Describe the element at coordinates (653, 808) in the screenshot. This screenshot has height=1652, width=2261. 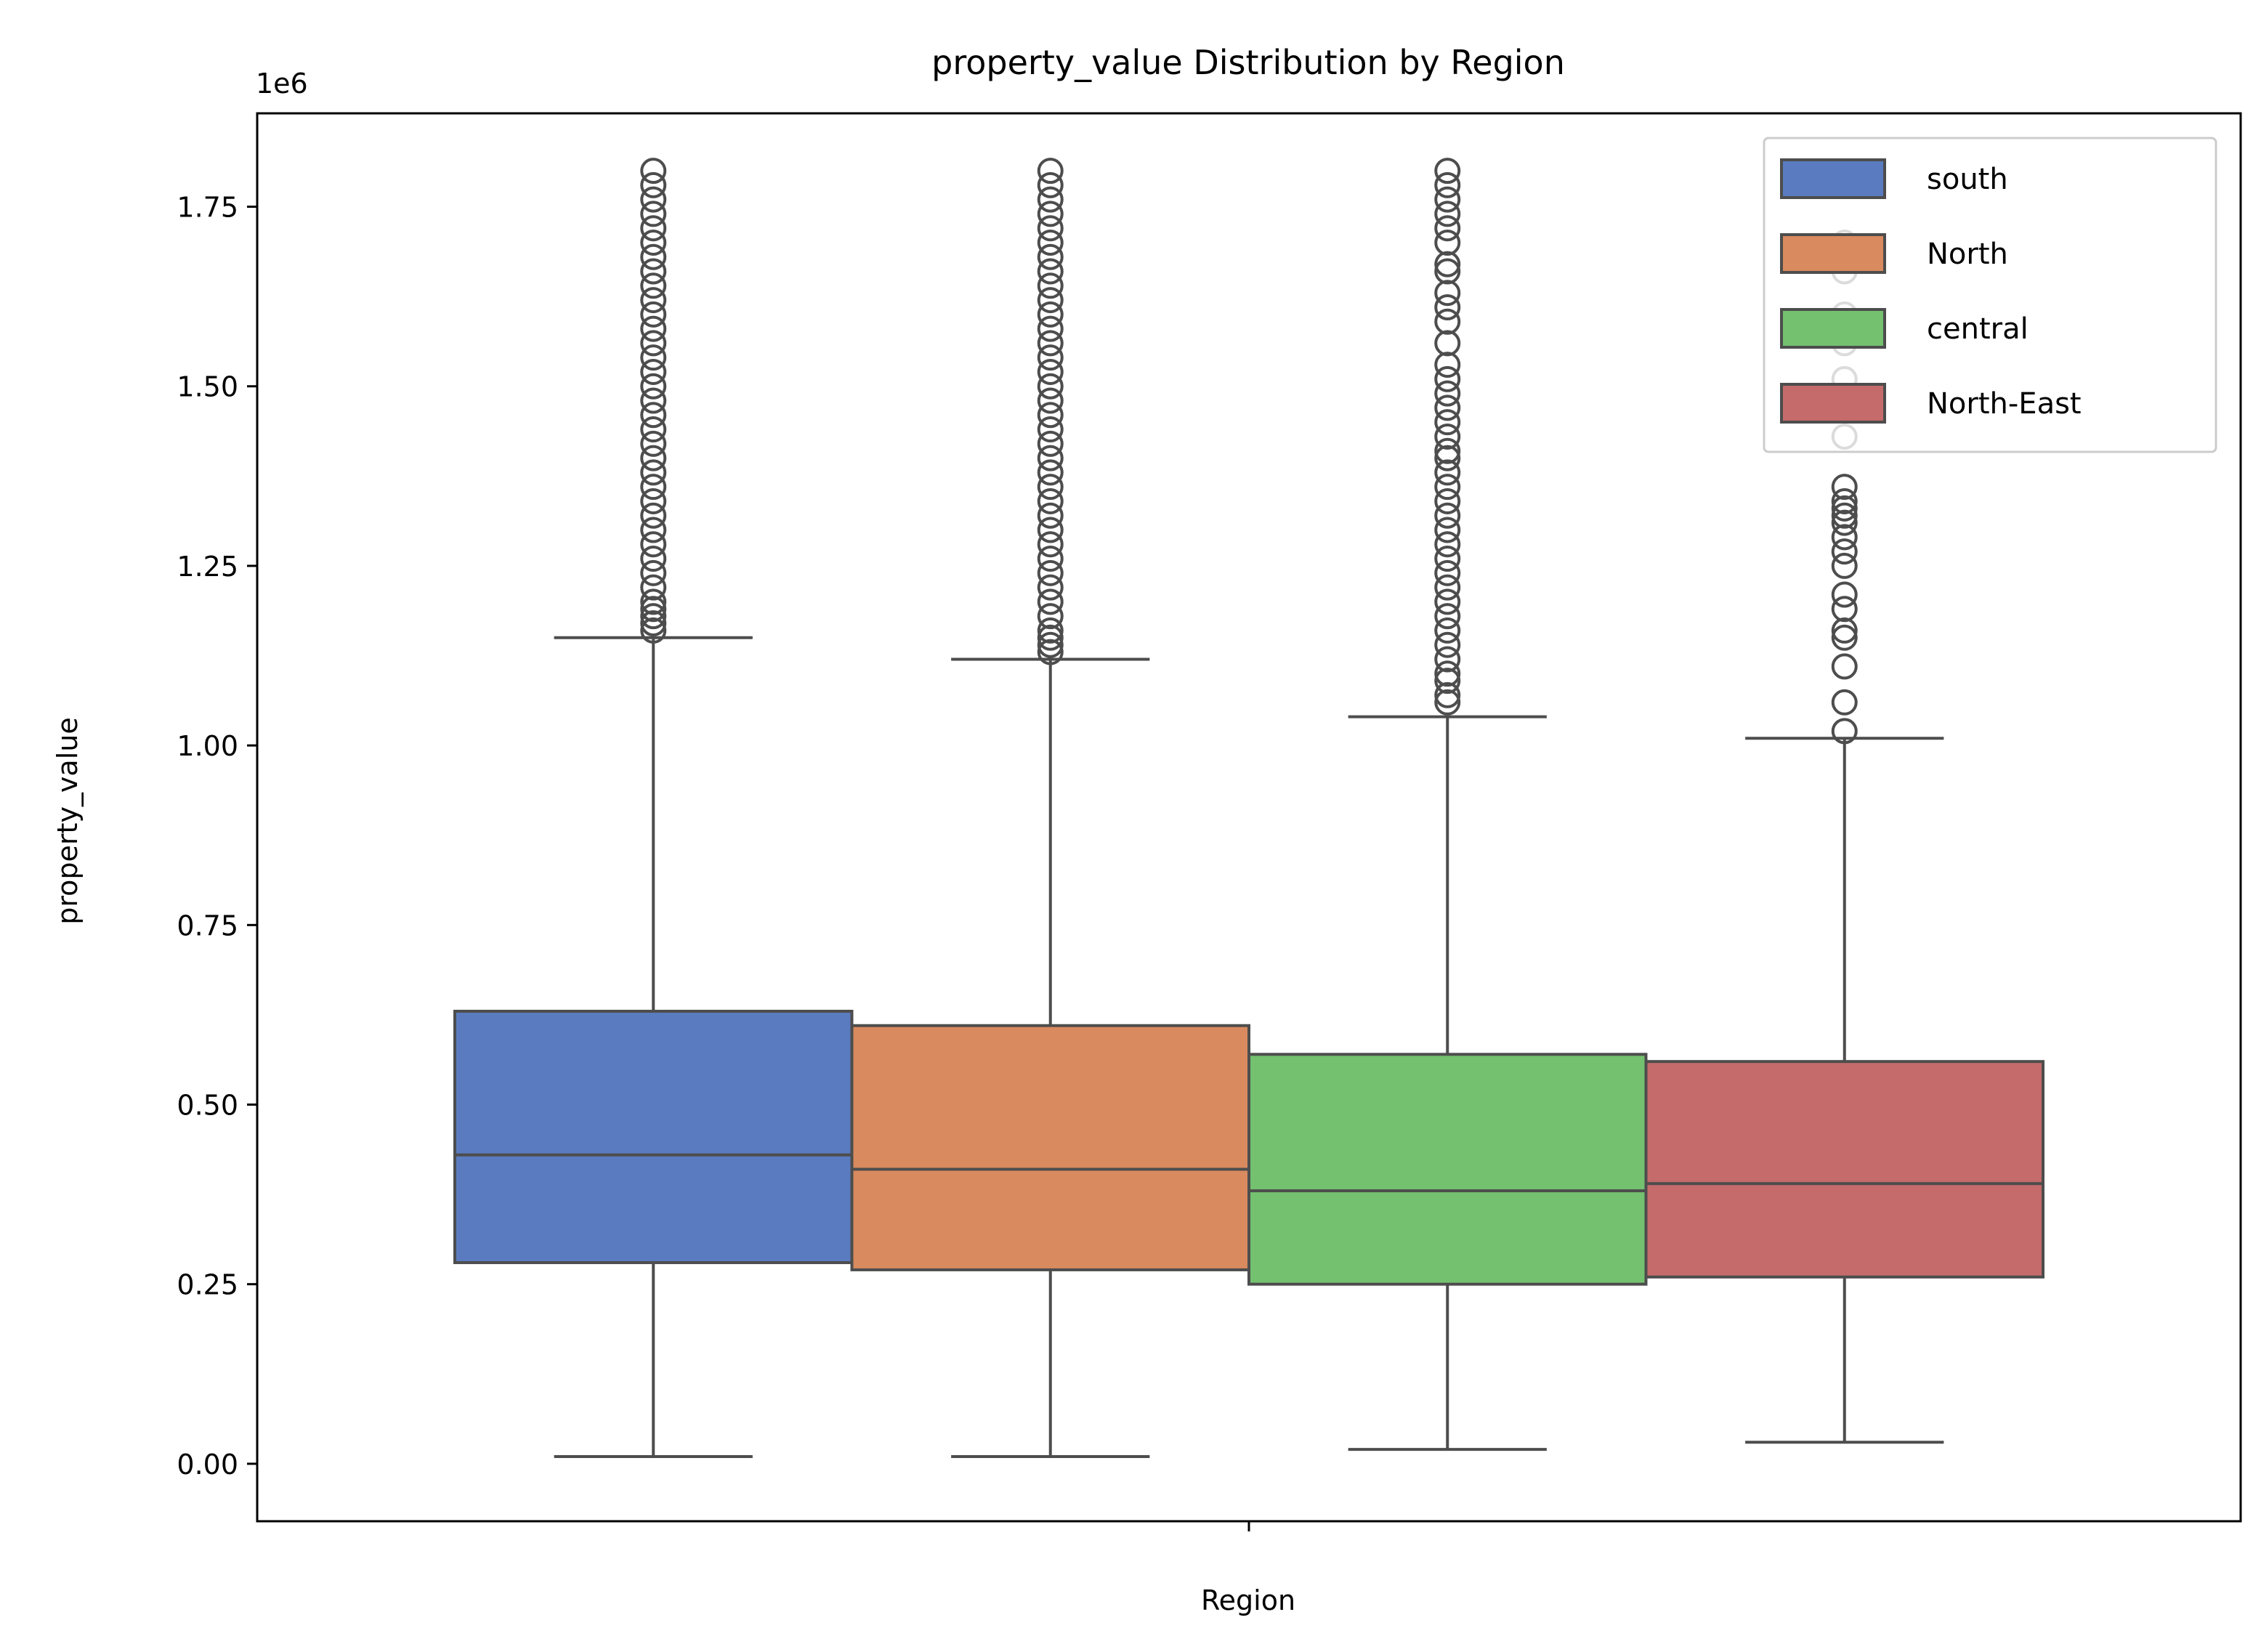
I see `box-south` at that location.